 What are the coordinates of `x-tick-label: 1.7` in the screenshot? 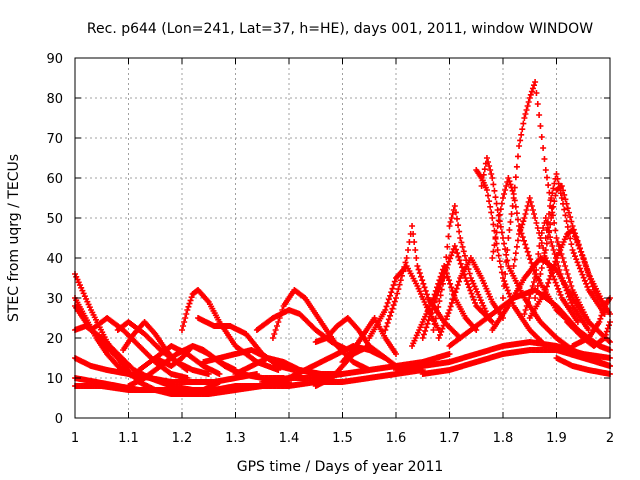 It's located at (449, 438).